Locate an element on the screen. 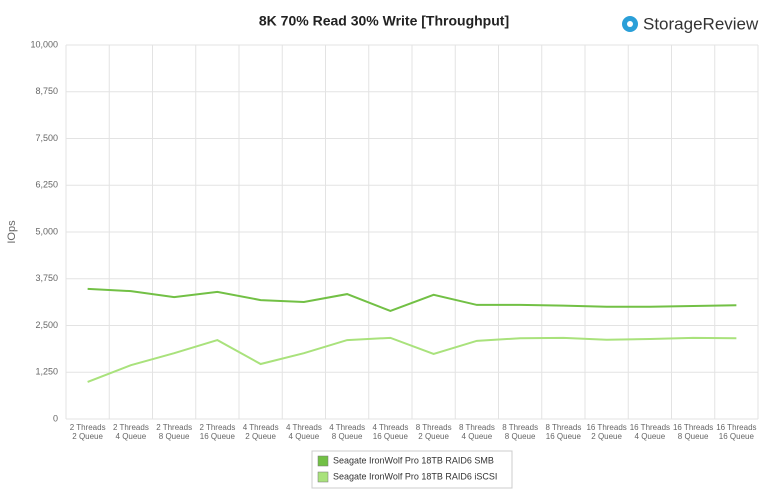 Image resolution: width=768 pixels, height=496 pixels. logo-text: StorageReview is located at coordinates (701, 23).